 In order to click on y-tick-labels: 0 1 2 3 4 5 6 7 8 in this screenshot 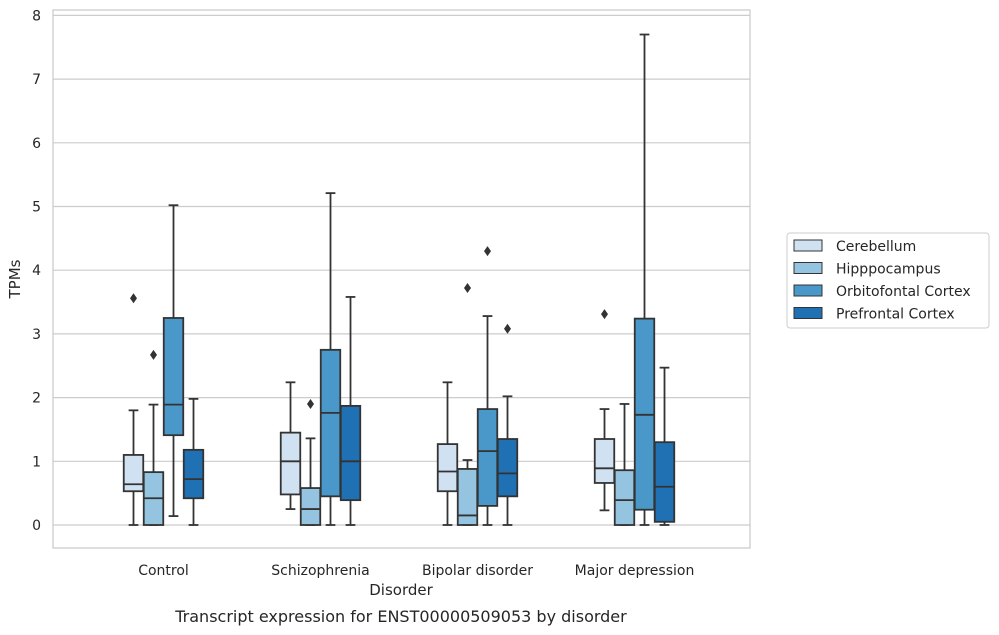, I will do `click(36, 271)`.